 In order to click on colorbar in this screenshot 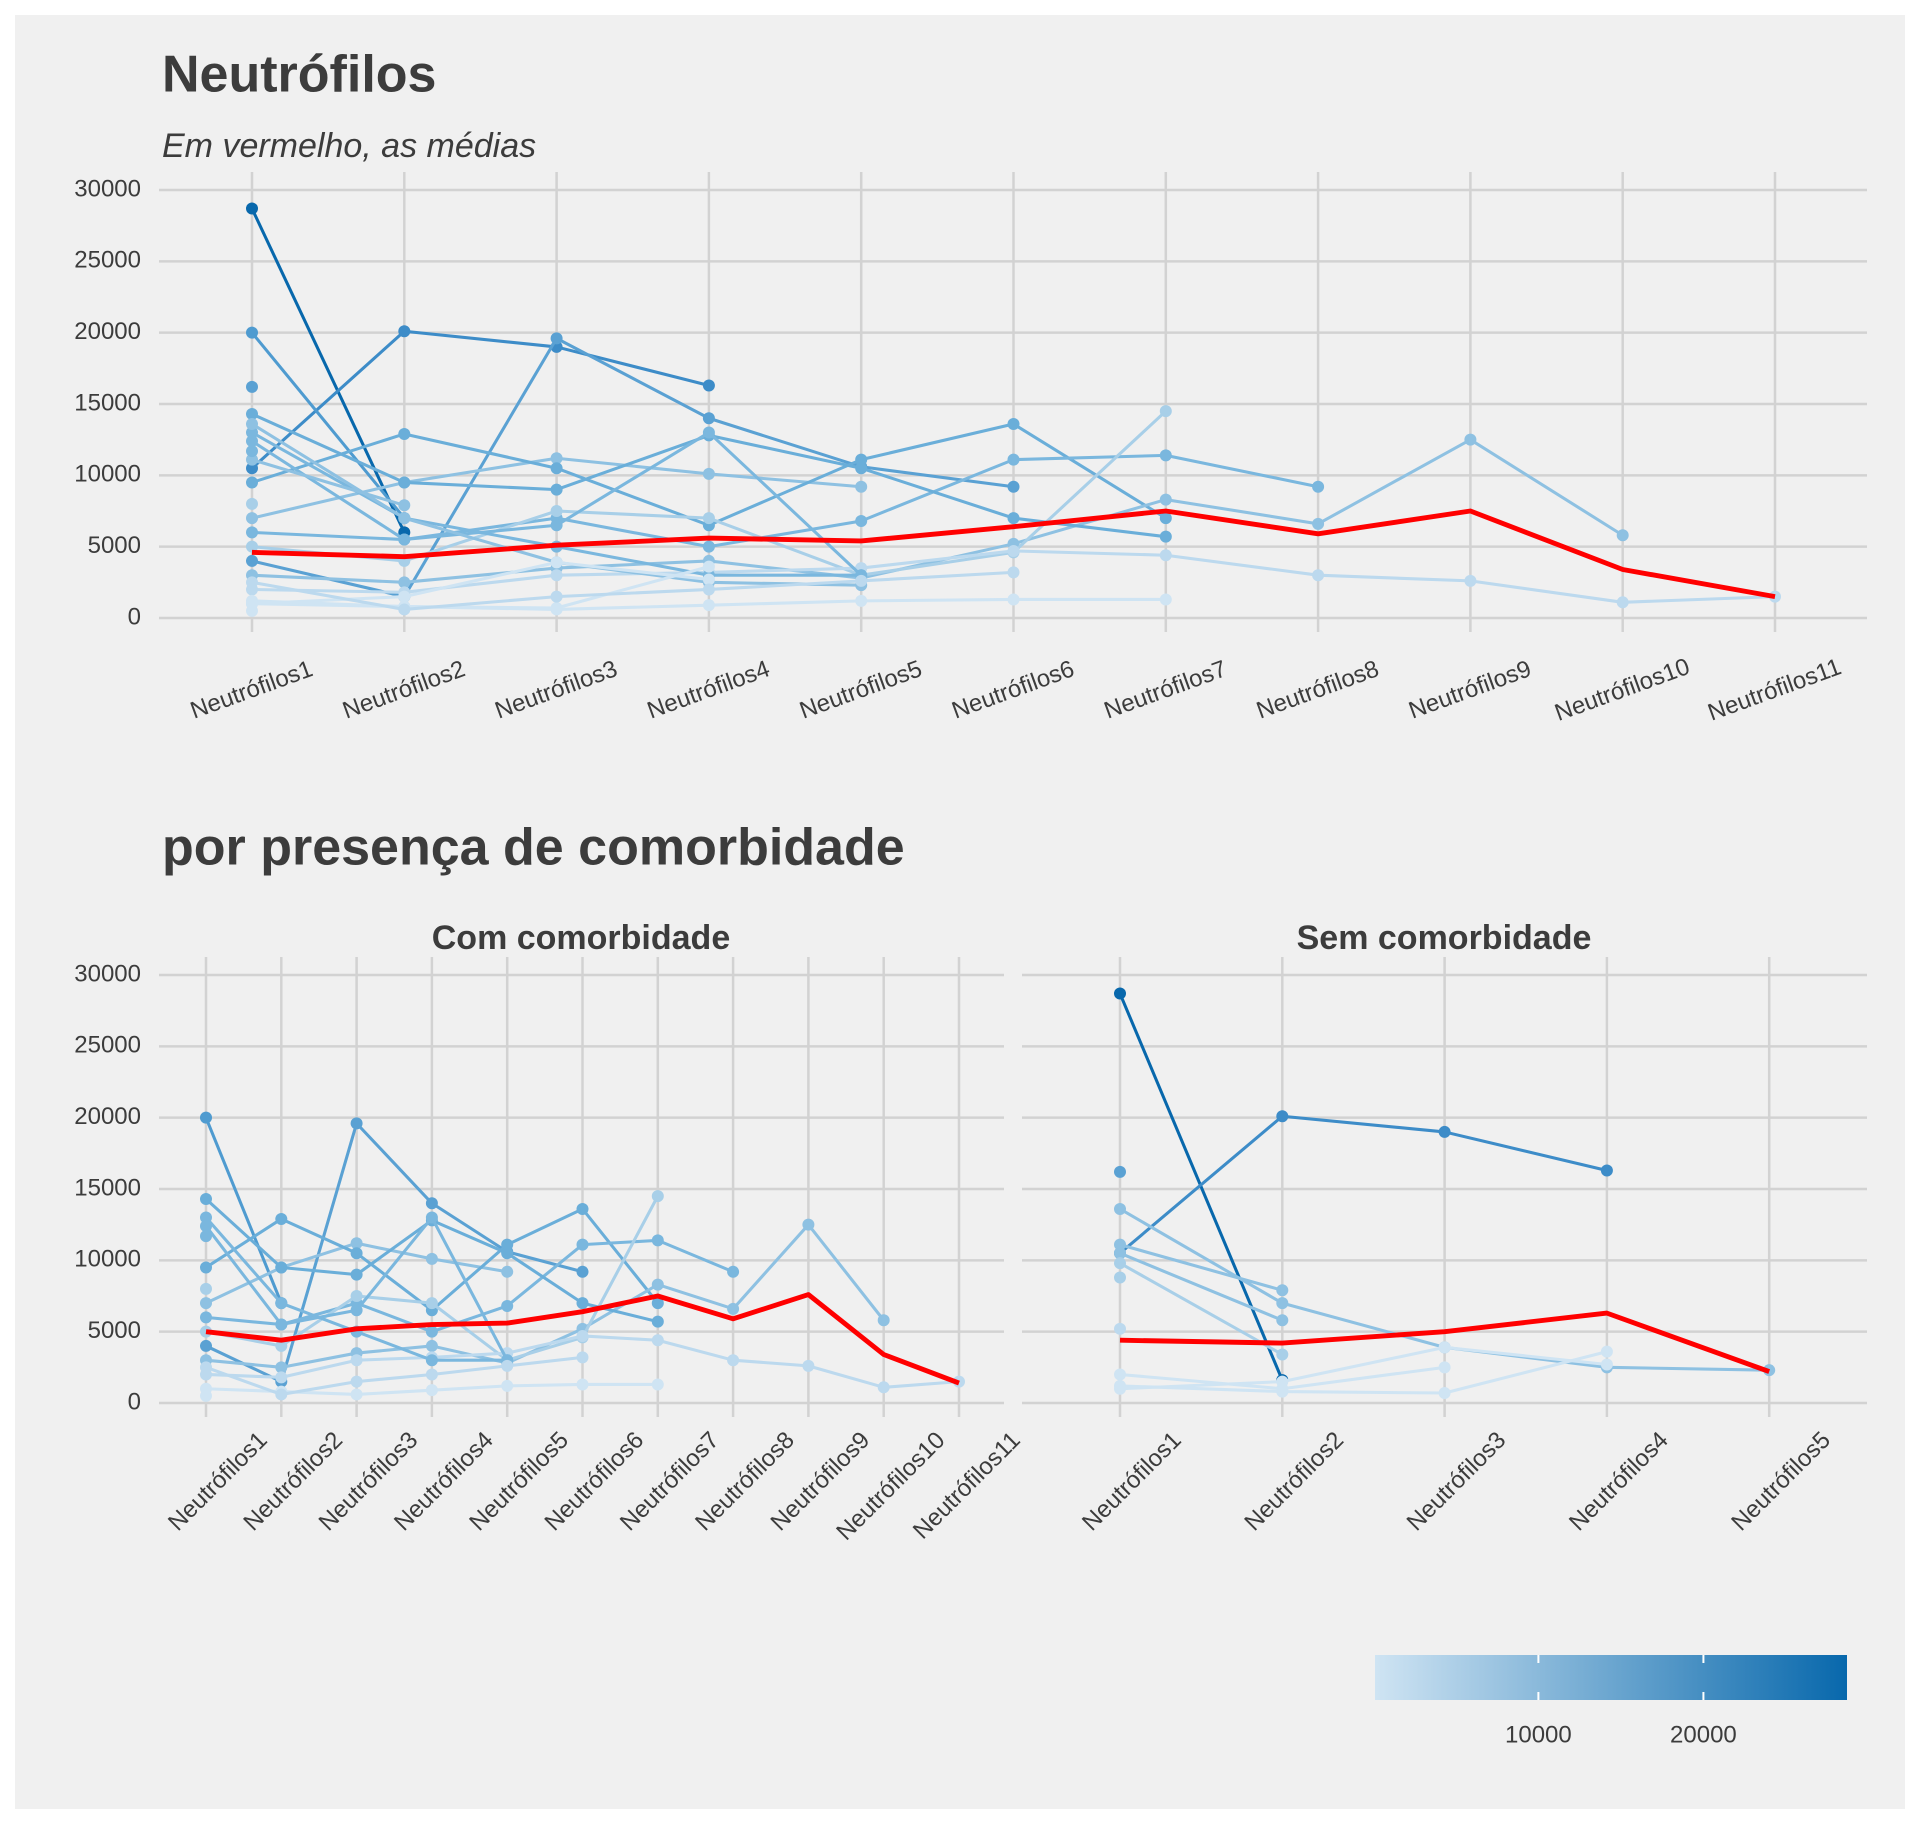, I will do `click(1611, 1677)`.